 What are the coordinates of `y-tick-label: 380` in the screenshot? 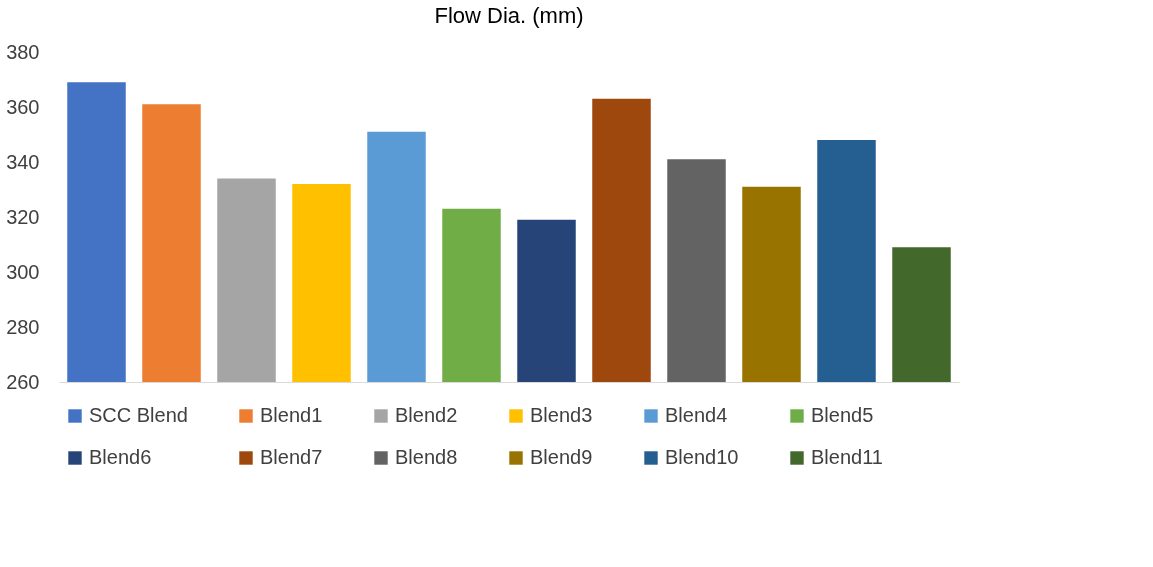 It's located at (23, 51).